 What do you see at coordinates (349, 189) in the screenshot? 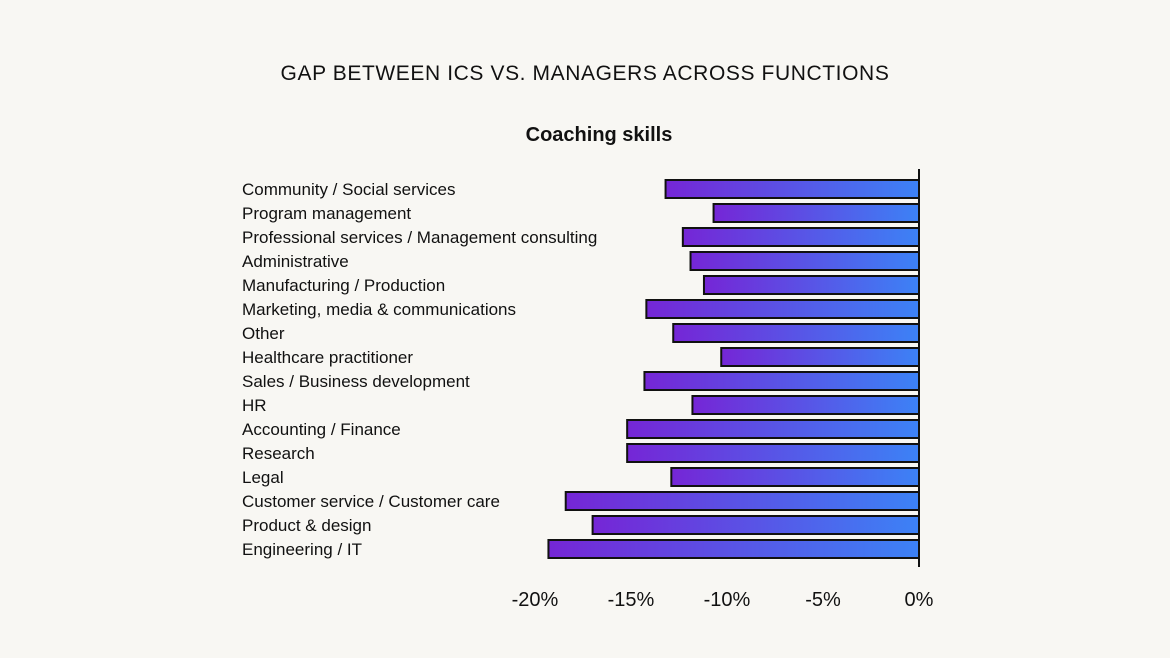
I see `category-label: Community / Social services` at bounding box center [349, 189].